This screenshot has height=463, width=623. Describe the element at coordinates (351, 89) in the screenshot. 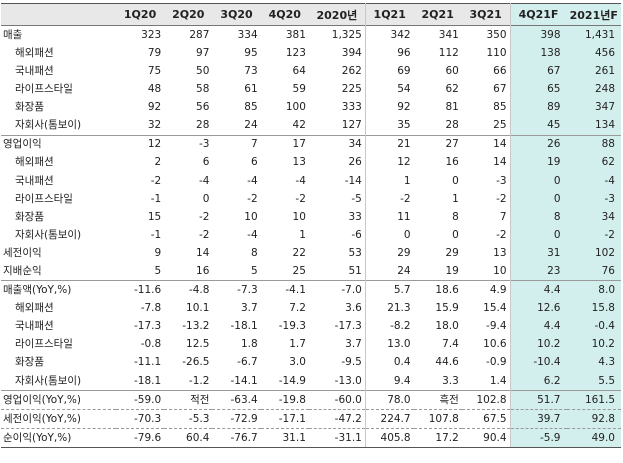

I see `cell-value: 225` at that location.